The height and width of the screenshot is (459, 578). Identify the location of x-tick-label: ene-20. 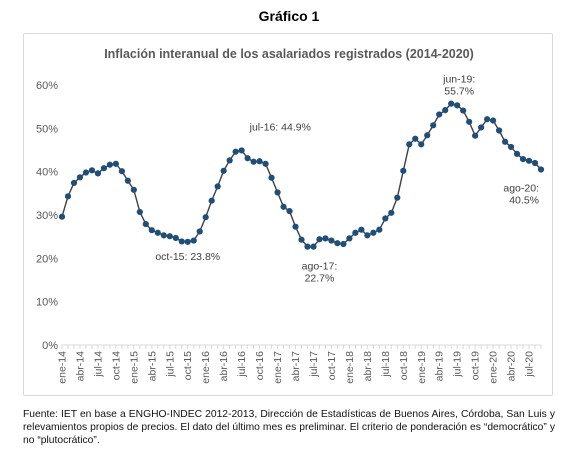
(494, 367).